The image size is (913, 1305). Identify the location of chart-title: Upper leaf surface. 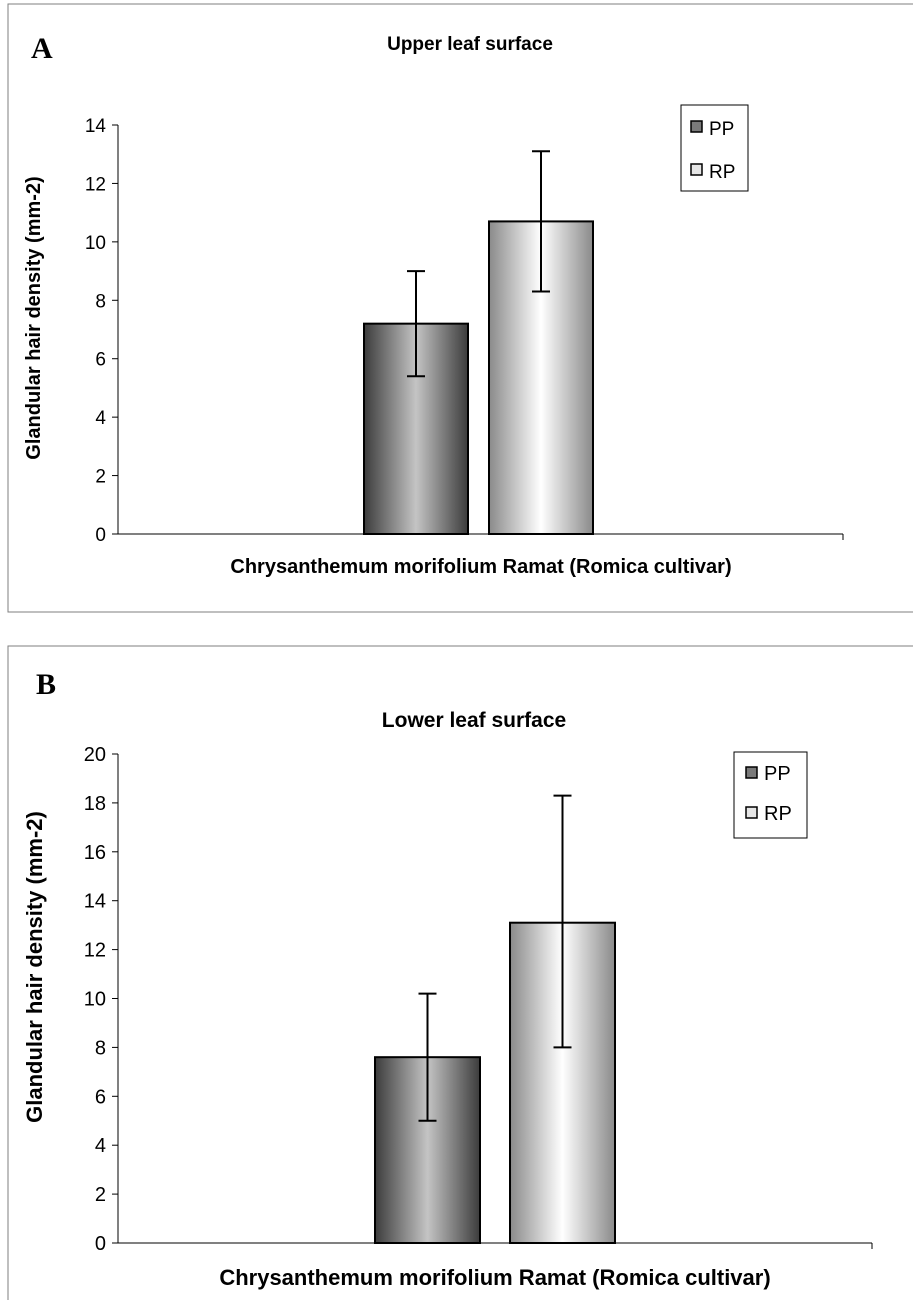
(470, 44).